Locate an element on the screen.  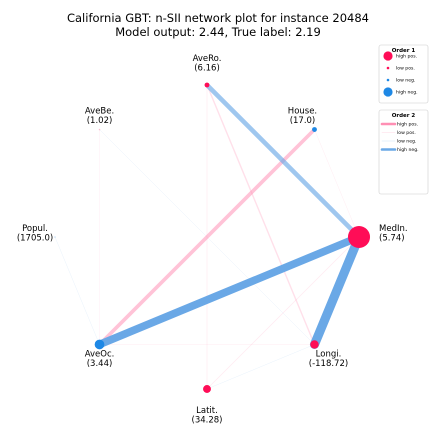
node-value-latit: (34.28) is located at coordinates (207, 421).